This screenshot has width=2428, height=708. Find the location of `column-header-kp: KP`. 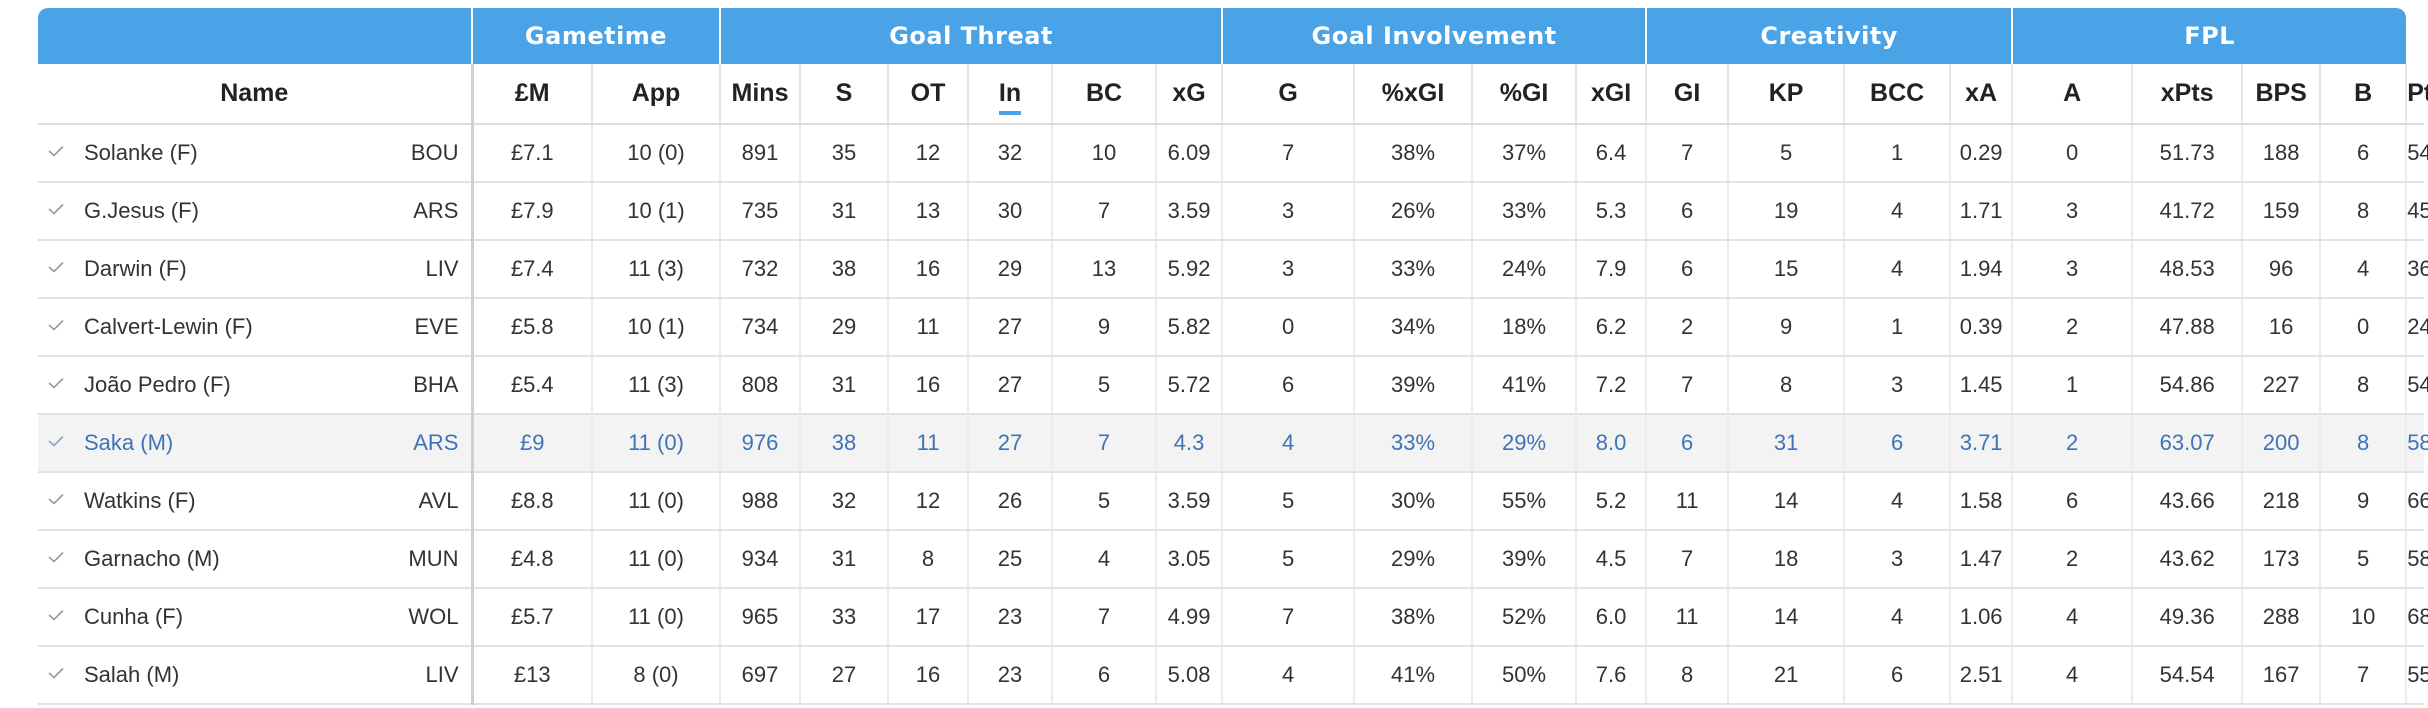

column-header-kp: KP is located at coordinates (1786, 94).